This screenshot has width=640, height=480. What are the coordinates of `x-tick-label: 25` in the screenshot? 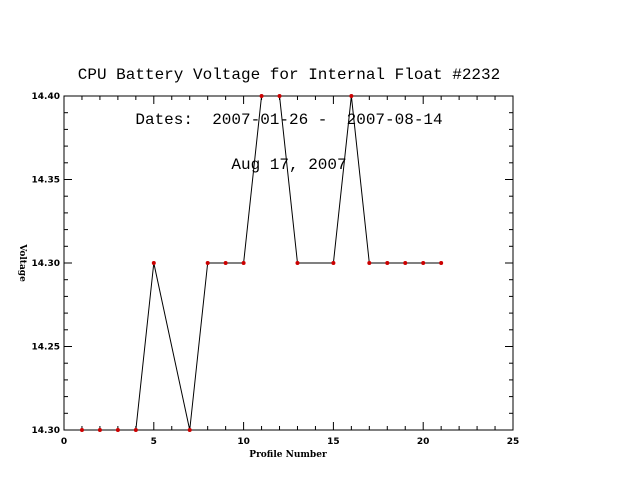 It's located at (513, 442).